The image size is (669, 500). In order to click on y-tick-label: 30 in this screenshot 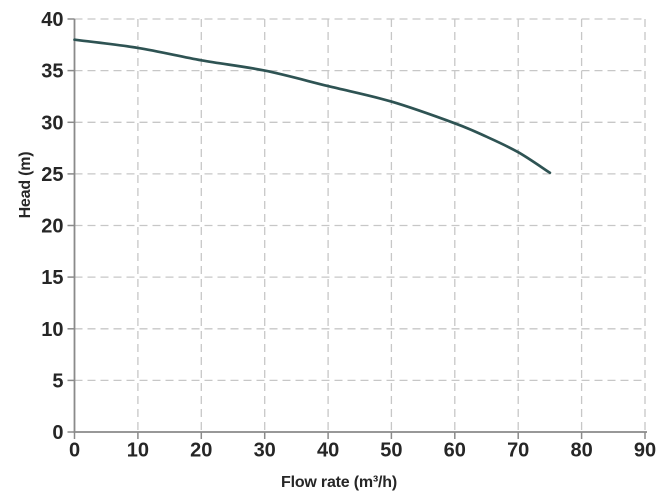, I will do `click(52, 123)`.